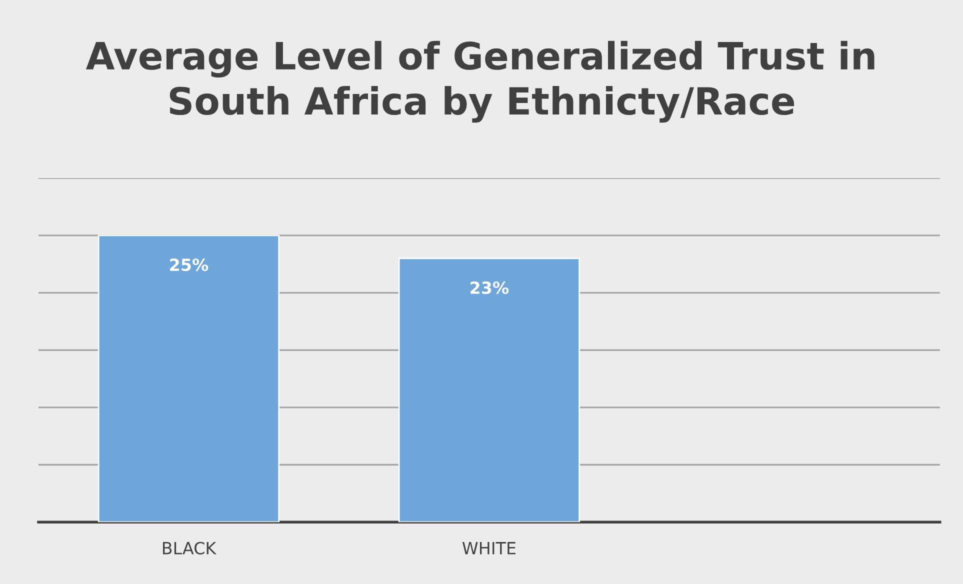 This screenshot has height=584, width=963. What do you see at coordinates (189, 548) in the screenshot?
I see `x-tick-label: BLACK` at bounding box center [189, 548].